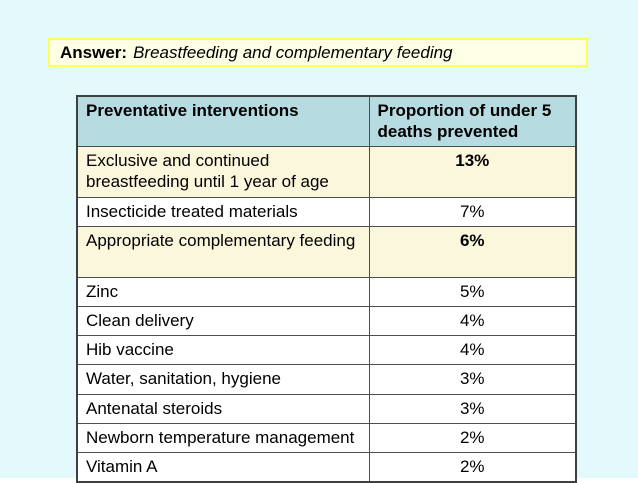 The width and height of the screenshot is (638, 483). Describe the element at coordinates (223, 437) in the screenshot. I see `intervention-cell: Newborn temperature management` at that location.